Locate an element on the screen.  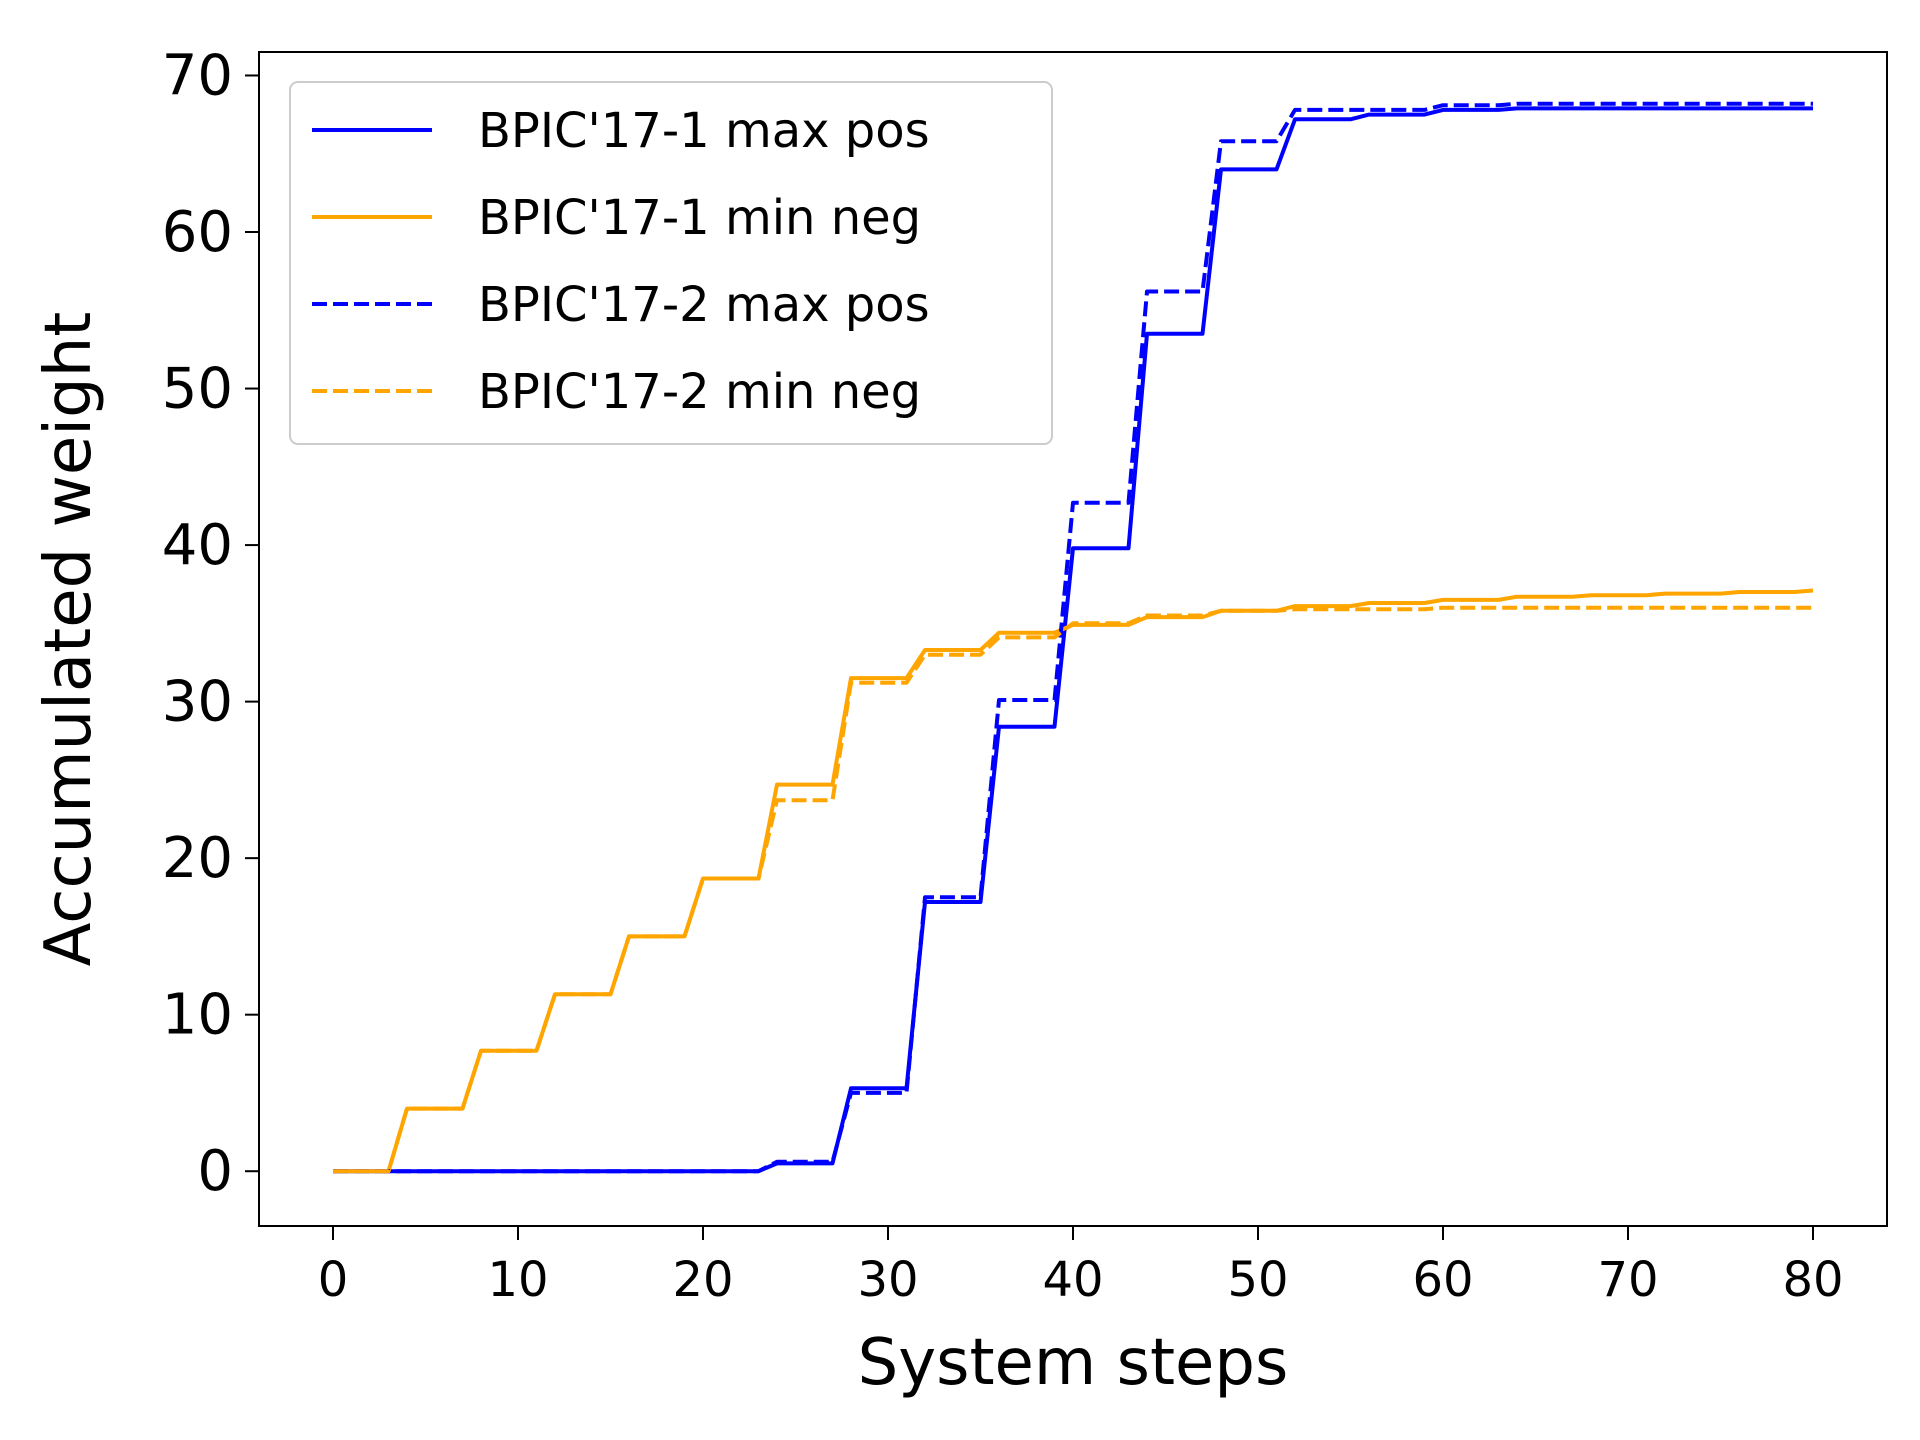
x-tick-label: 70 is located at coordinates (1627, 1280).